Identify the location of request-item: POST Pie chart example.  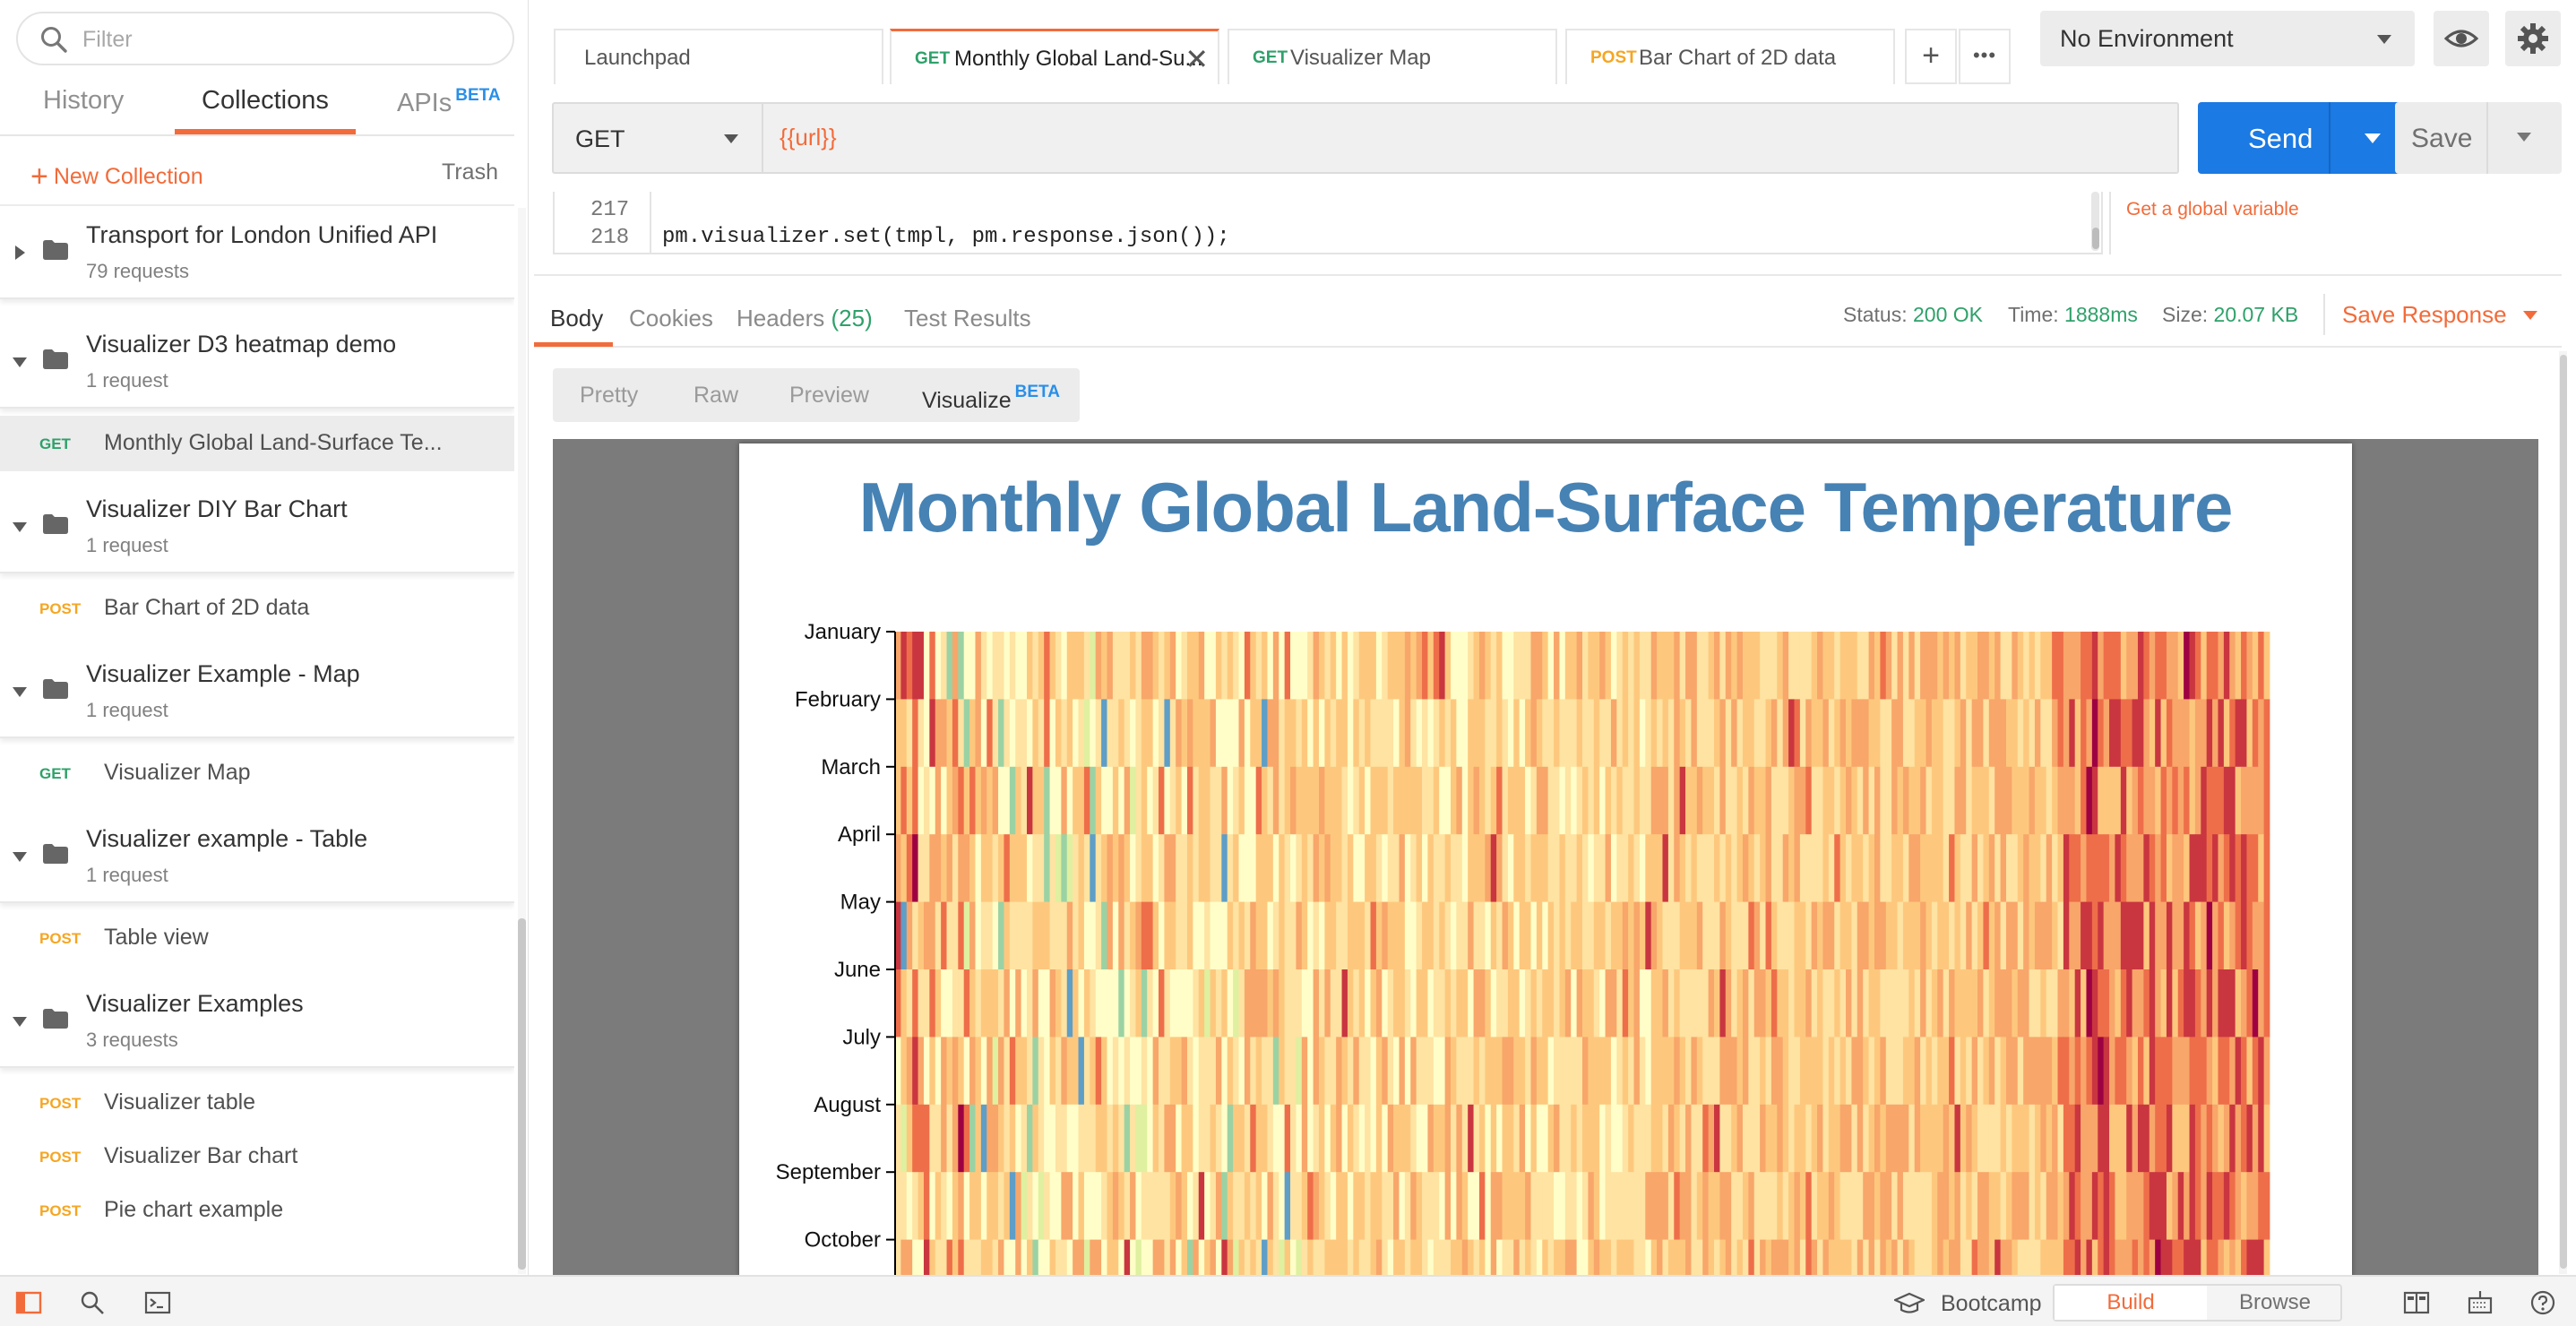
(257, 1210).